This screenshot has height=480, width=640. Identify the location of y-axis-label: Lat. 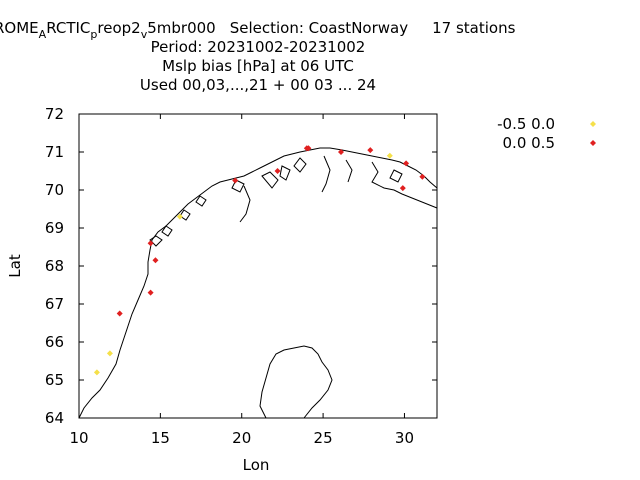
(15, 266).